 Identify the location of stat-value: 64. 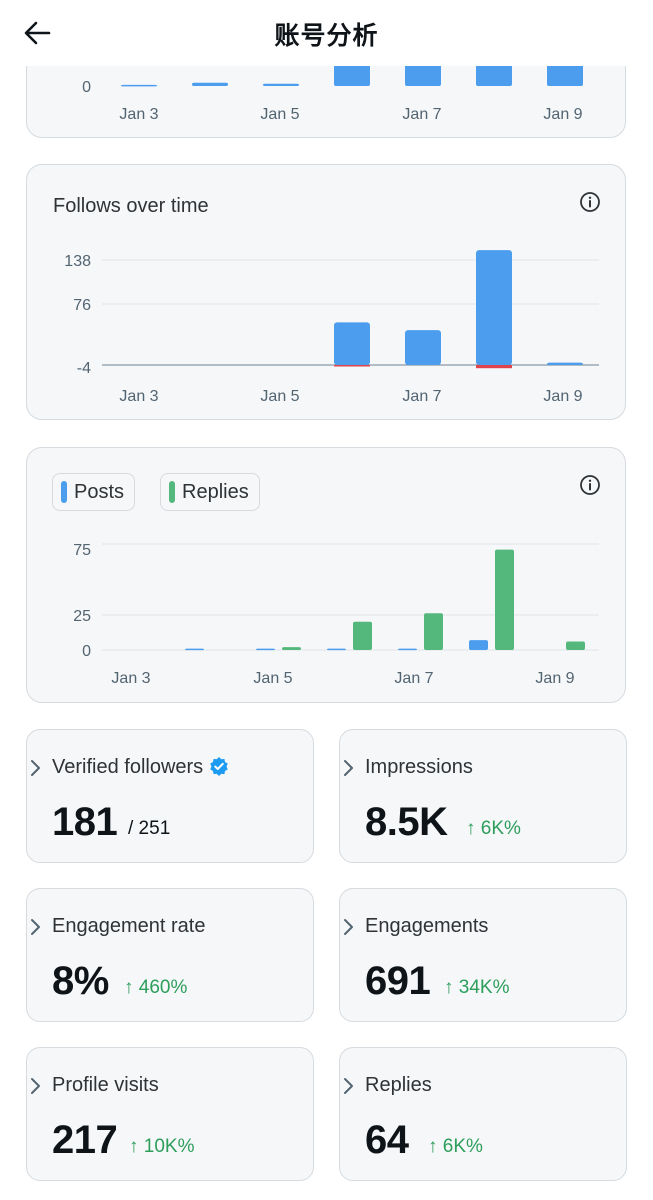
(387, 1140).